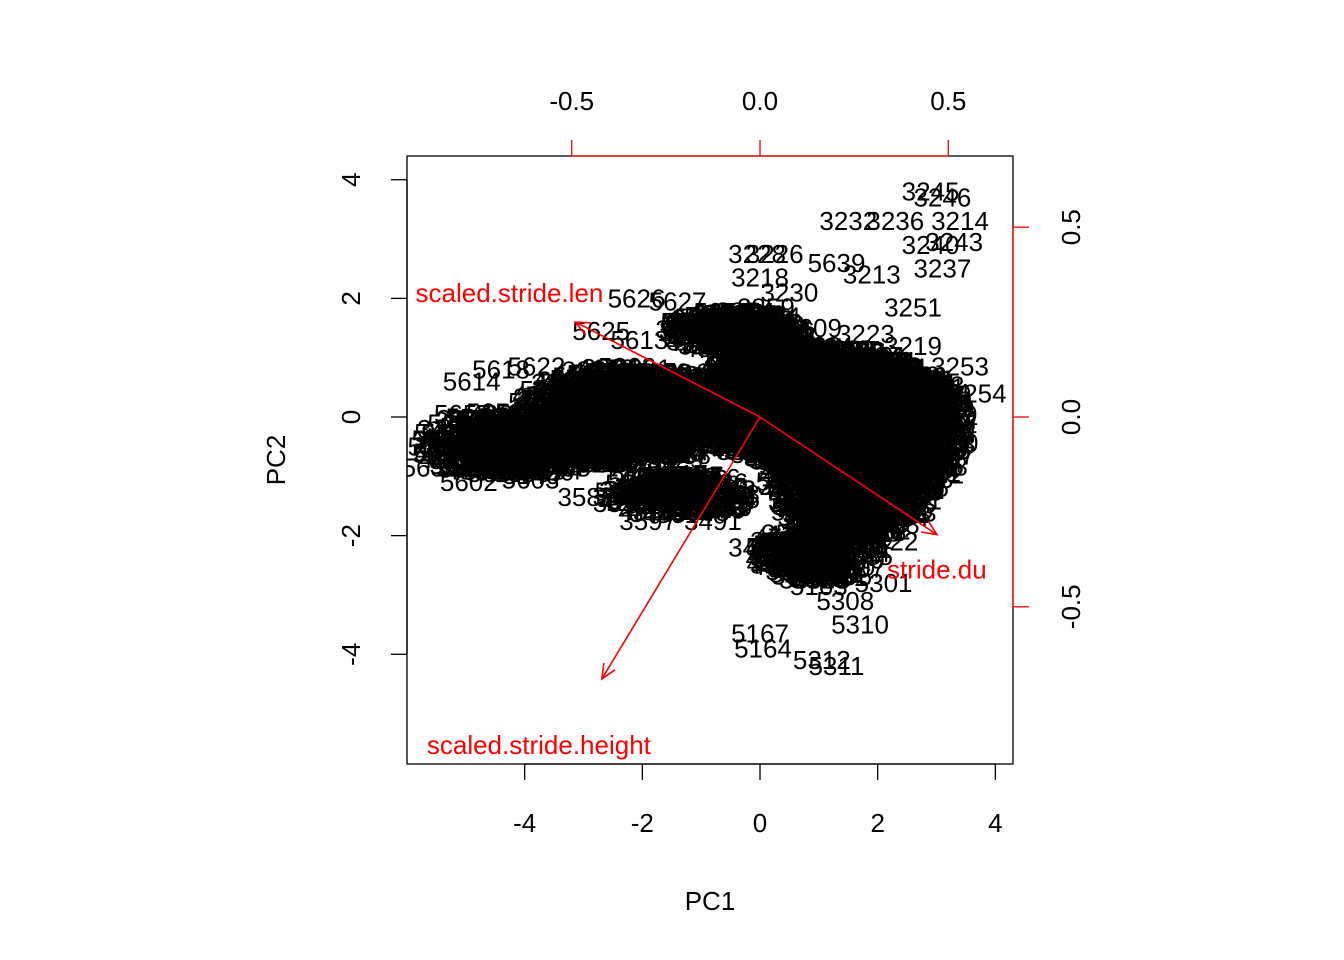 This screenshot has height=960, width=1344. What do you see at coordinates (889, 542) in the screenshot?
I see `obs-label: 3422` at bounding box center [889, 542].